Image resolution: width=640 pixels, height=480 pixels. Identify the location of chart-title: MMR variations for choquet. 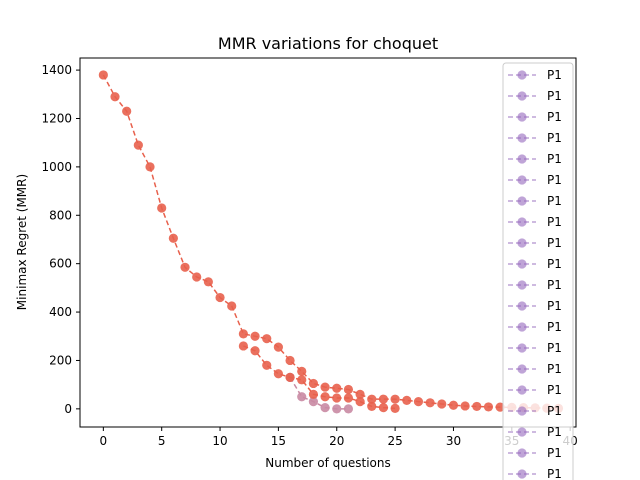
(328, 43).